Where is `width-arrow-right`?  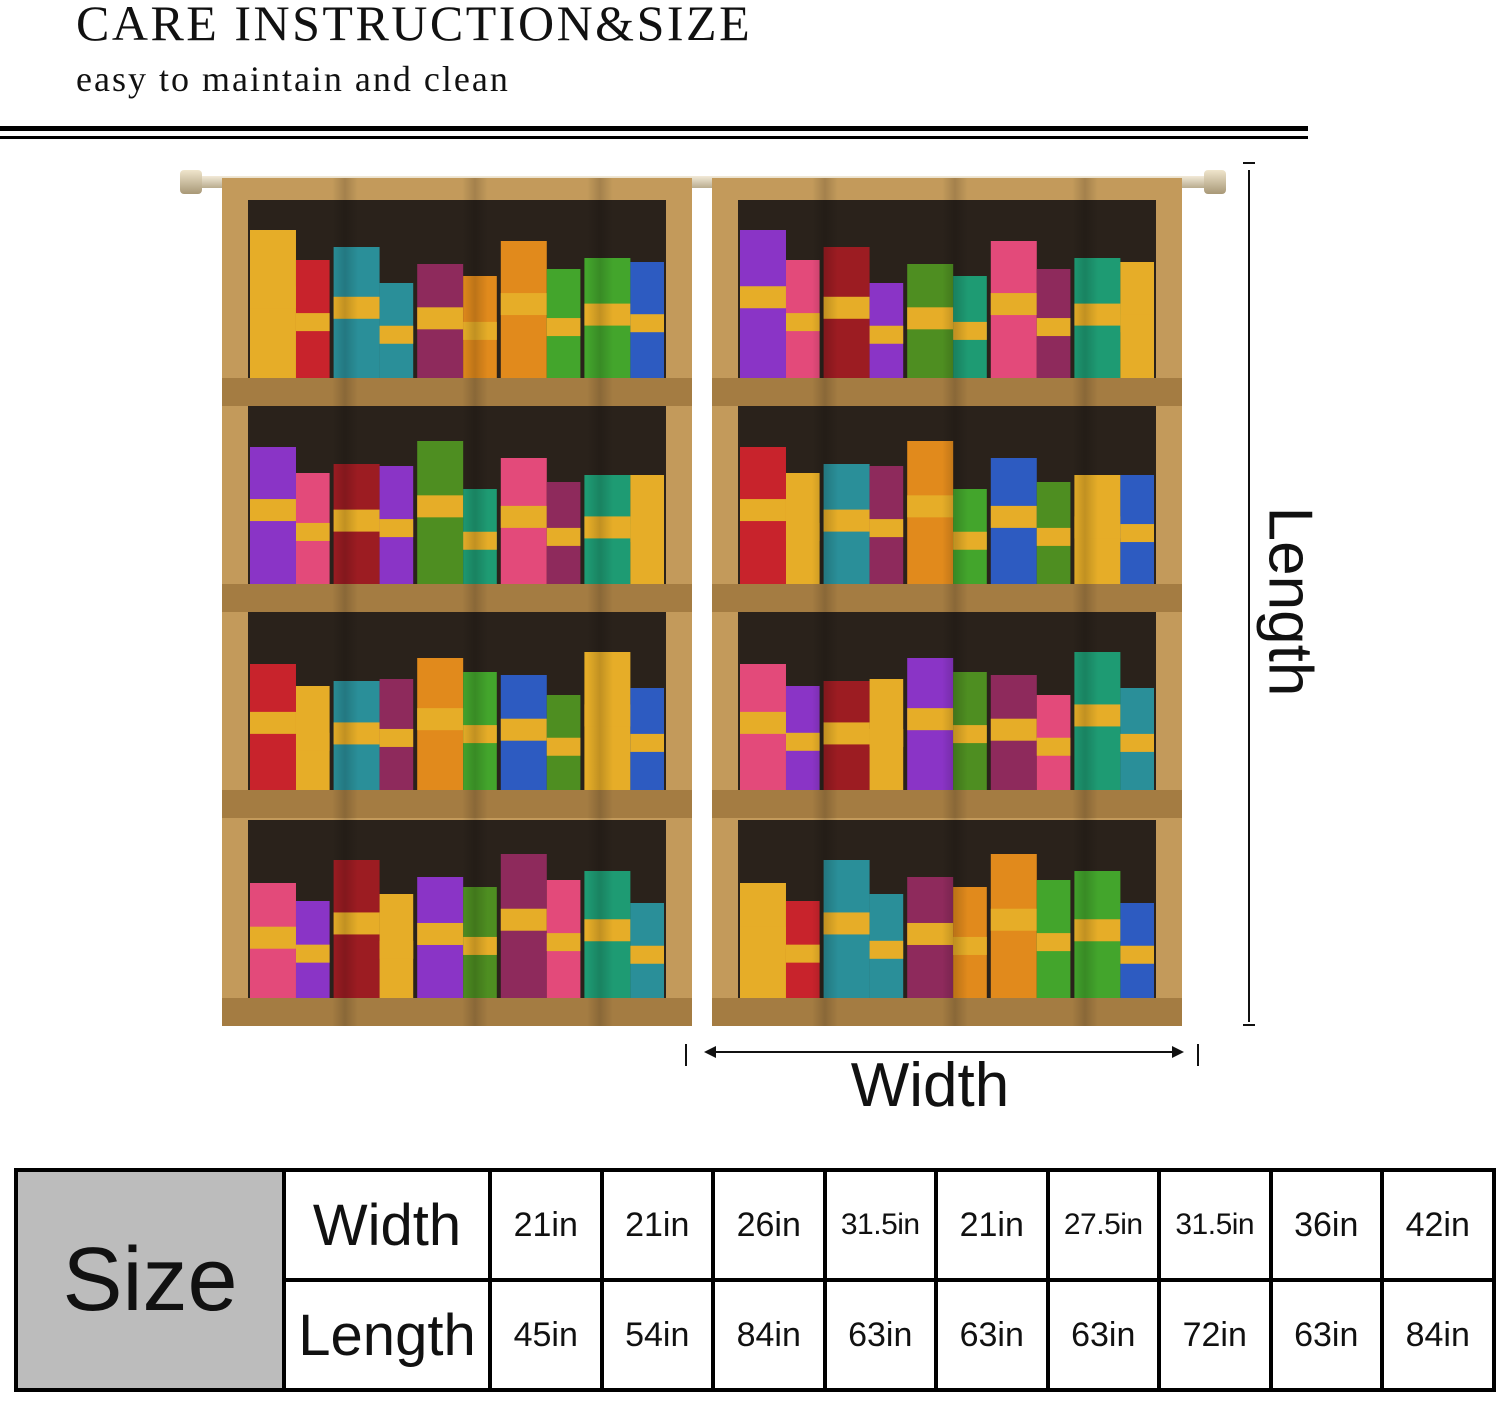
width-arrow-right is located at coordinates (1178, 1052).